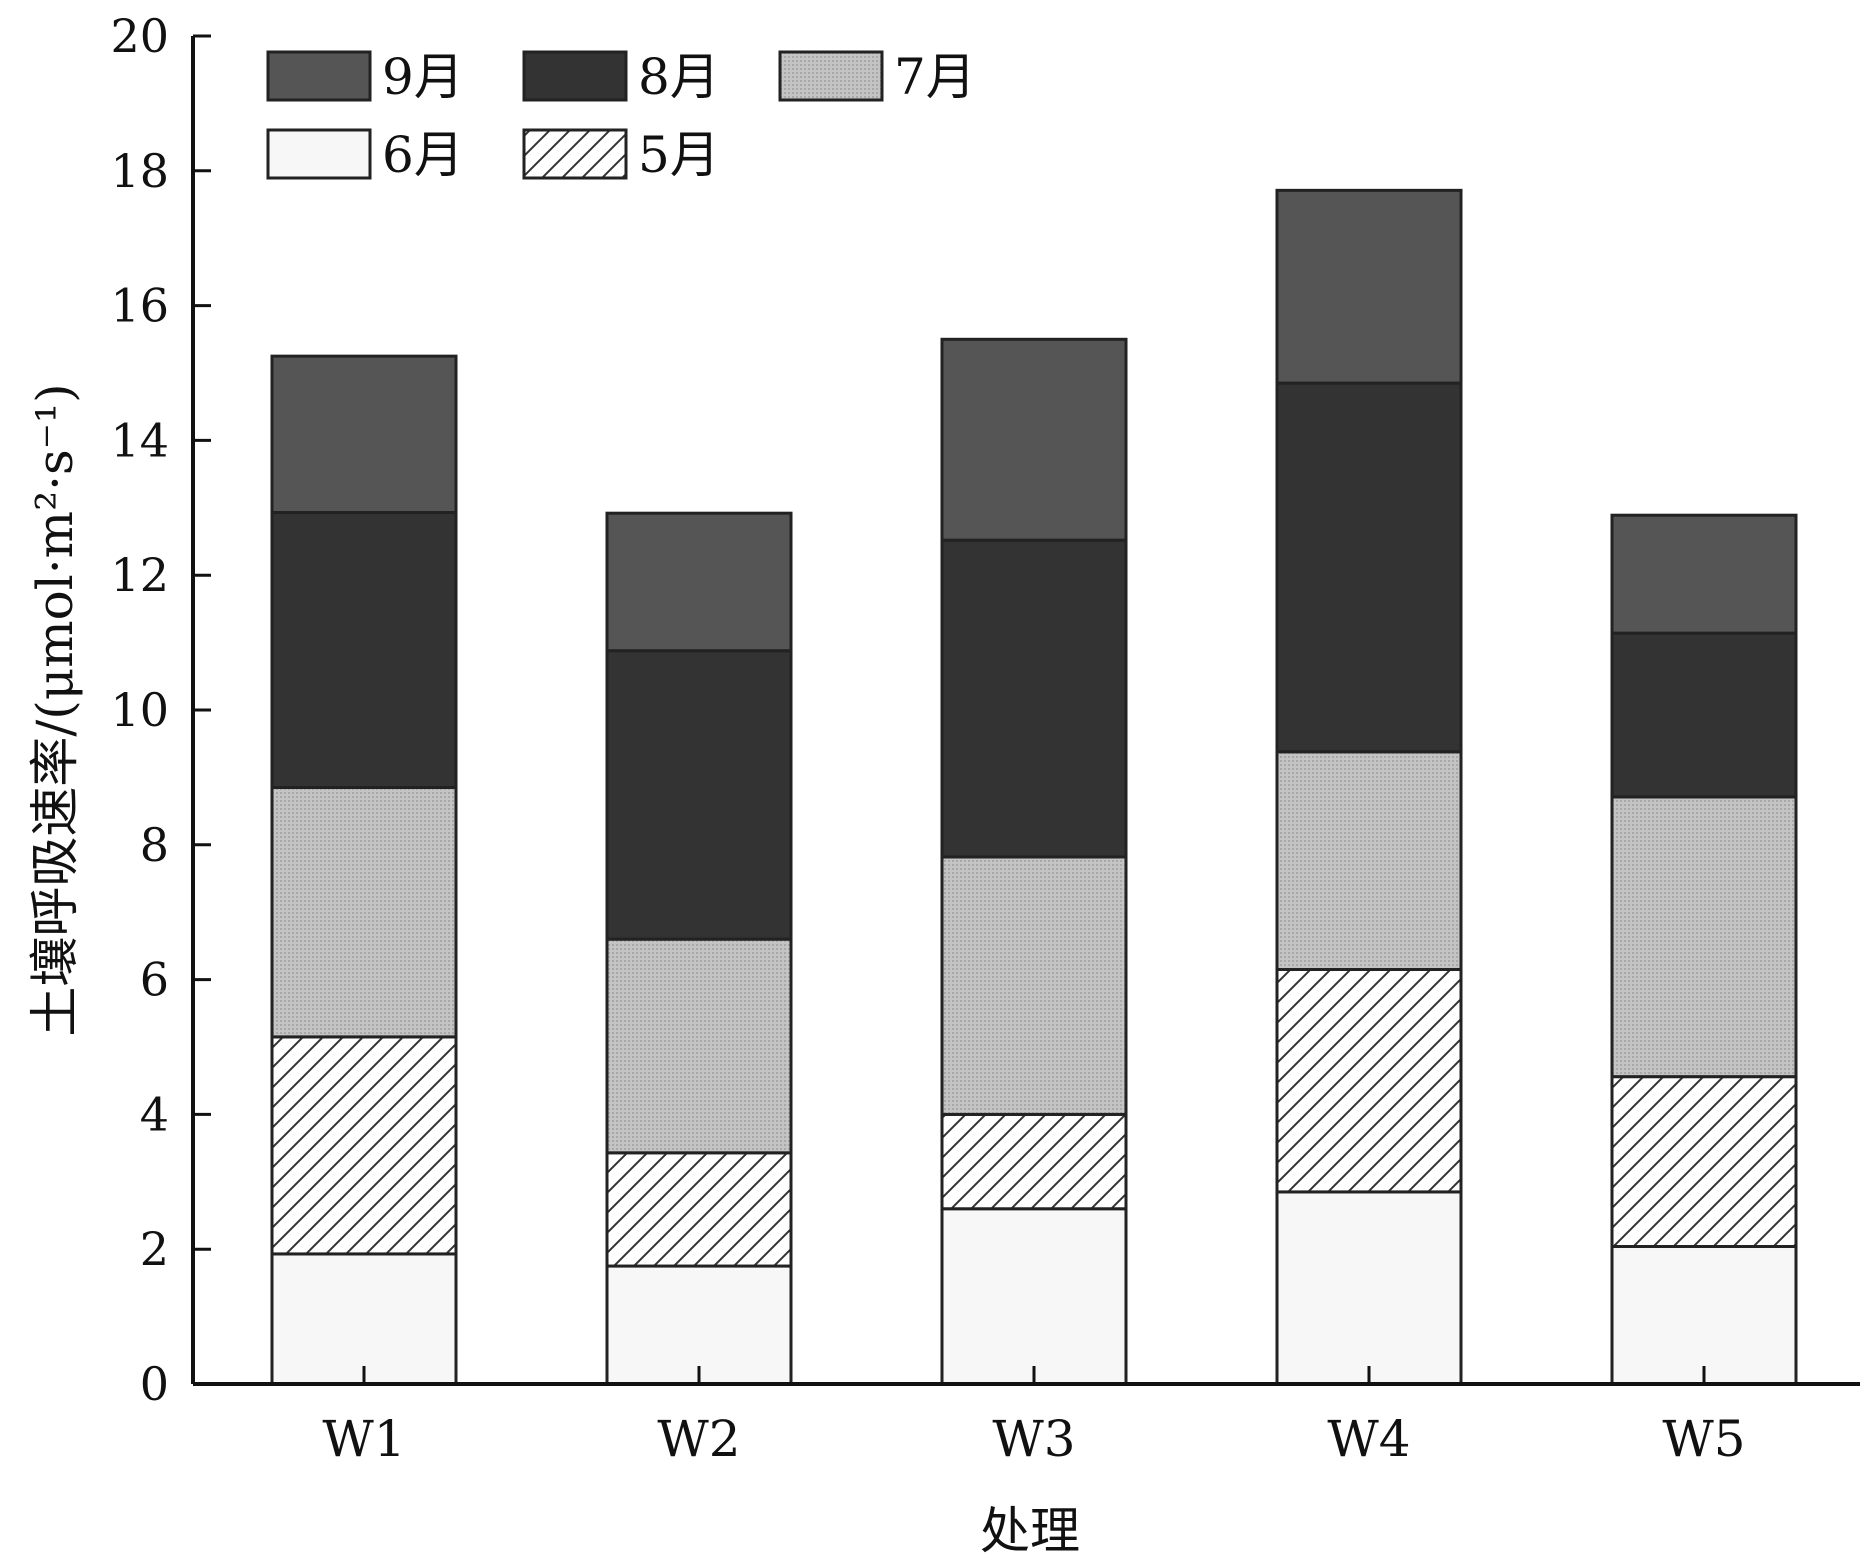 The height and width of the screenshot is (1566, 1875). What do you see at coordinates (935, 77) in the screenshot?
I see `legend-label: 7月` at bounding box center [935, 77].